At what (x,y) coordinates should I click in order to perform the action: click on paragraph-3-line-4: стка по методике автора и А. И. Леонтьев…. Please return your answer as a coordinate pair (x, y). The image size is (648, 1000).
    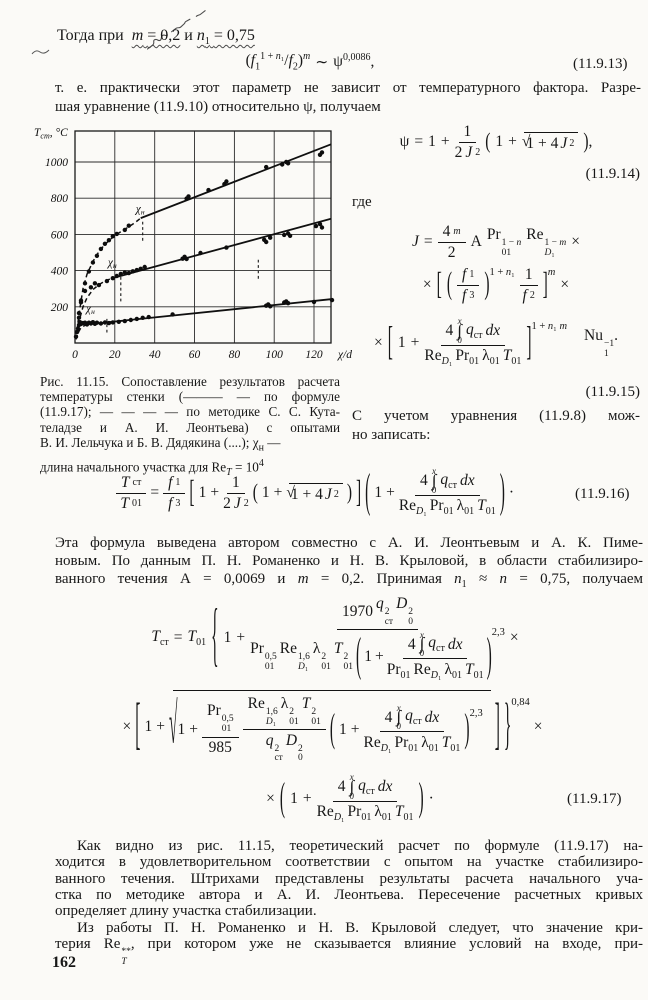
    Looking at the image, I should click on (349, 895).